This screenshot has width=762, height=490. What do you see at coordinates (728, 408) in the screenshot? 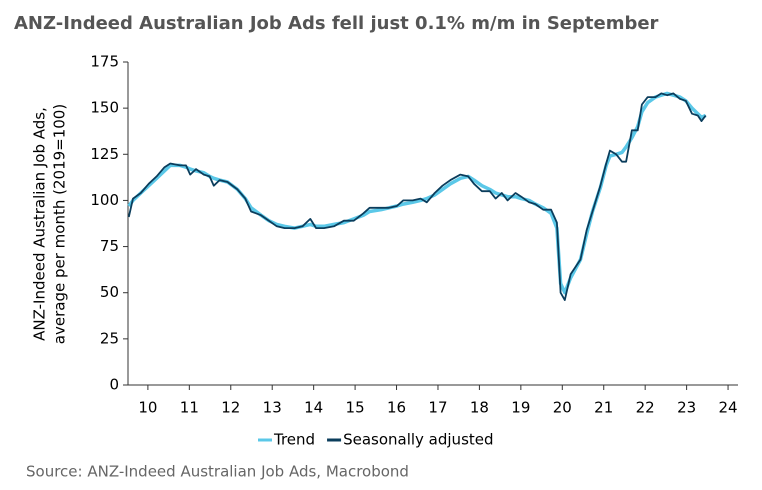
I see `x-tick-label: 24` at bounding box center [728, 408].